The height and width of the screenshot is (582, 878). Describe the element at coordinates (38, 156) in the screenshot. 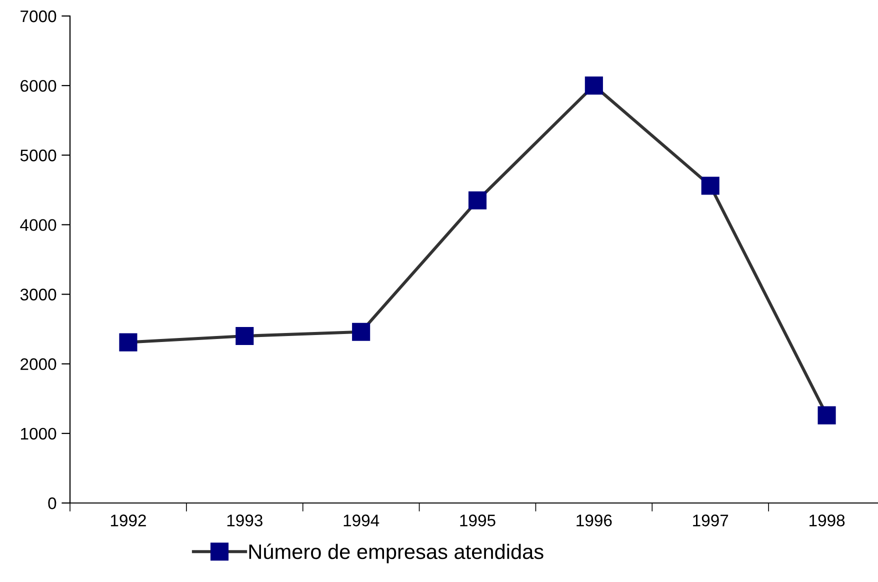

I see `y-tick-label: 5000` at that location.